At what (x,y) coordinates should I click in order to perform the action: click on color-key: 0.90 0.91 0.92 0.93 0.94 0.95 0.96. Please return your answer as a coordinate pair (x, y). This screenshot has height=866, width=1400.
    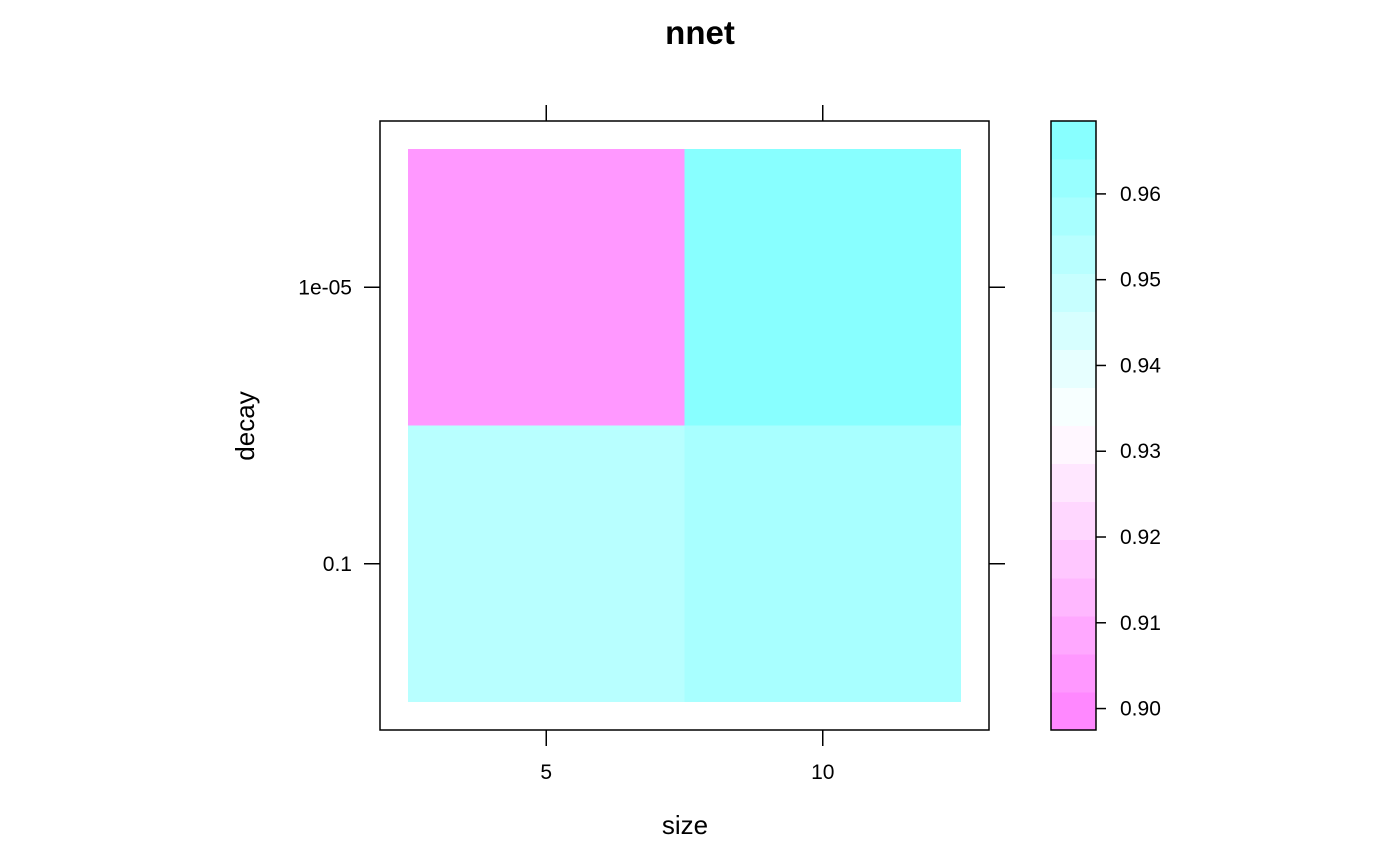
    Looking at the image, I should click on (1105, 425).